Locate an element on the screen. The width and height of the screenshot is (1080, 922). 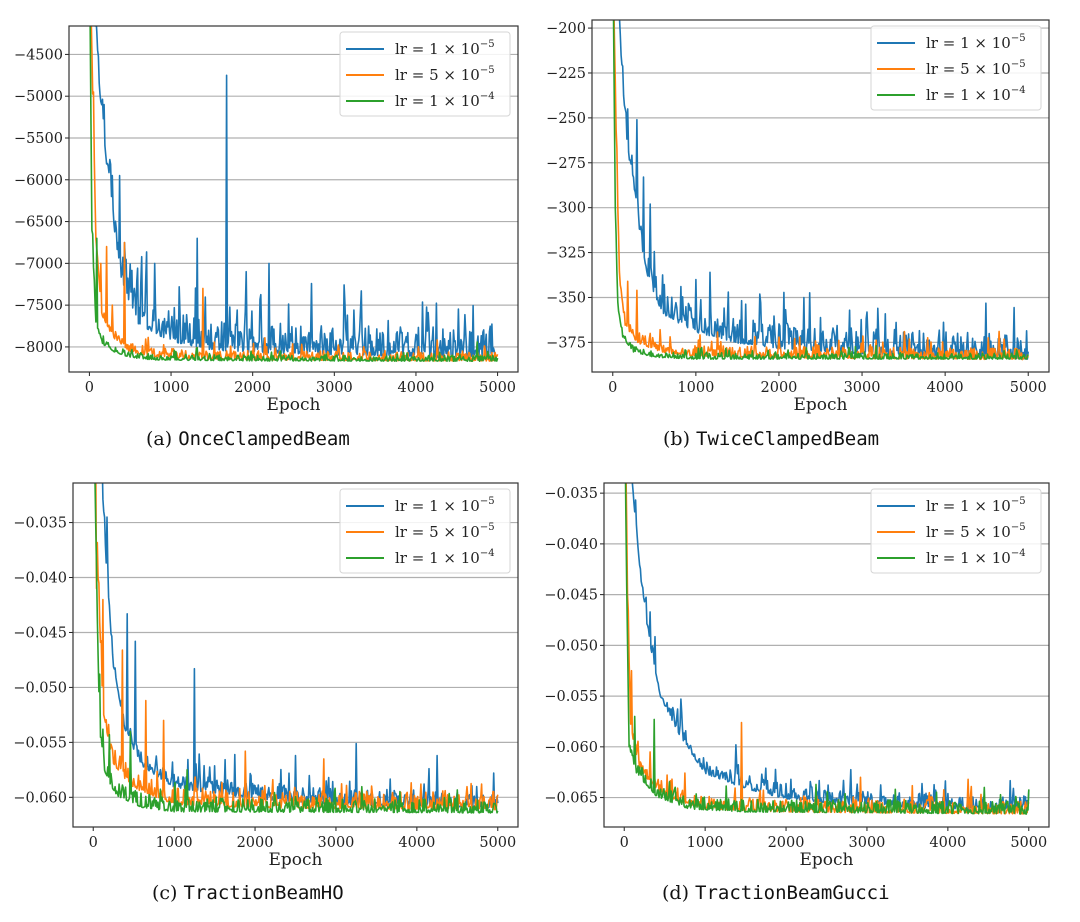
y-tick-label: −6000 is located at coordinates (38, 181).